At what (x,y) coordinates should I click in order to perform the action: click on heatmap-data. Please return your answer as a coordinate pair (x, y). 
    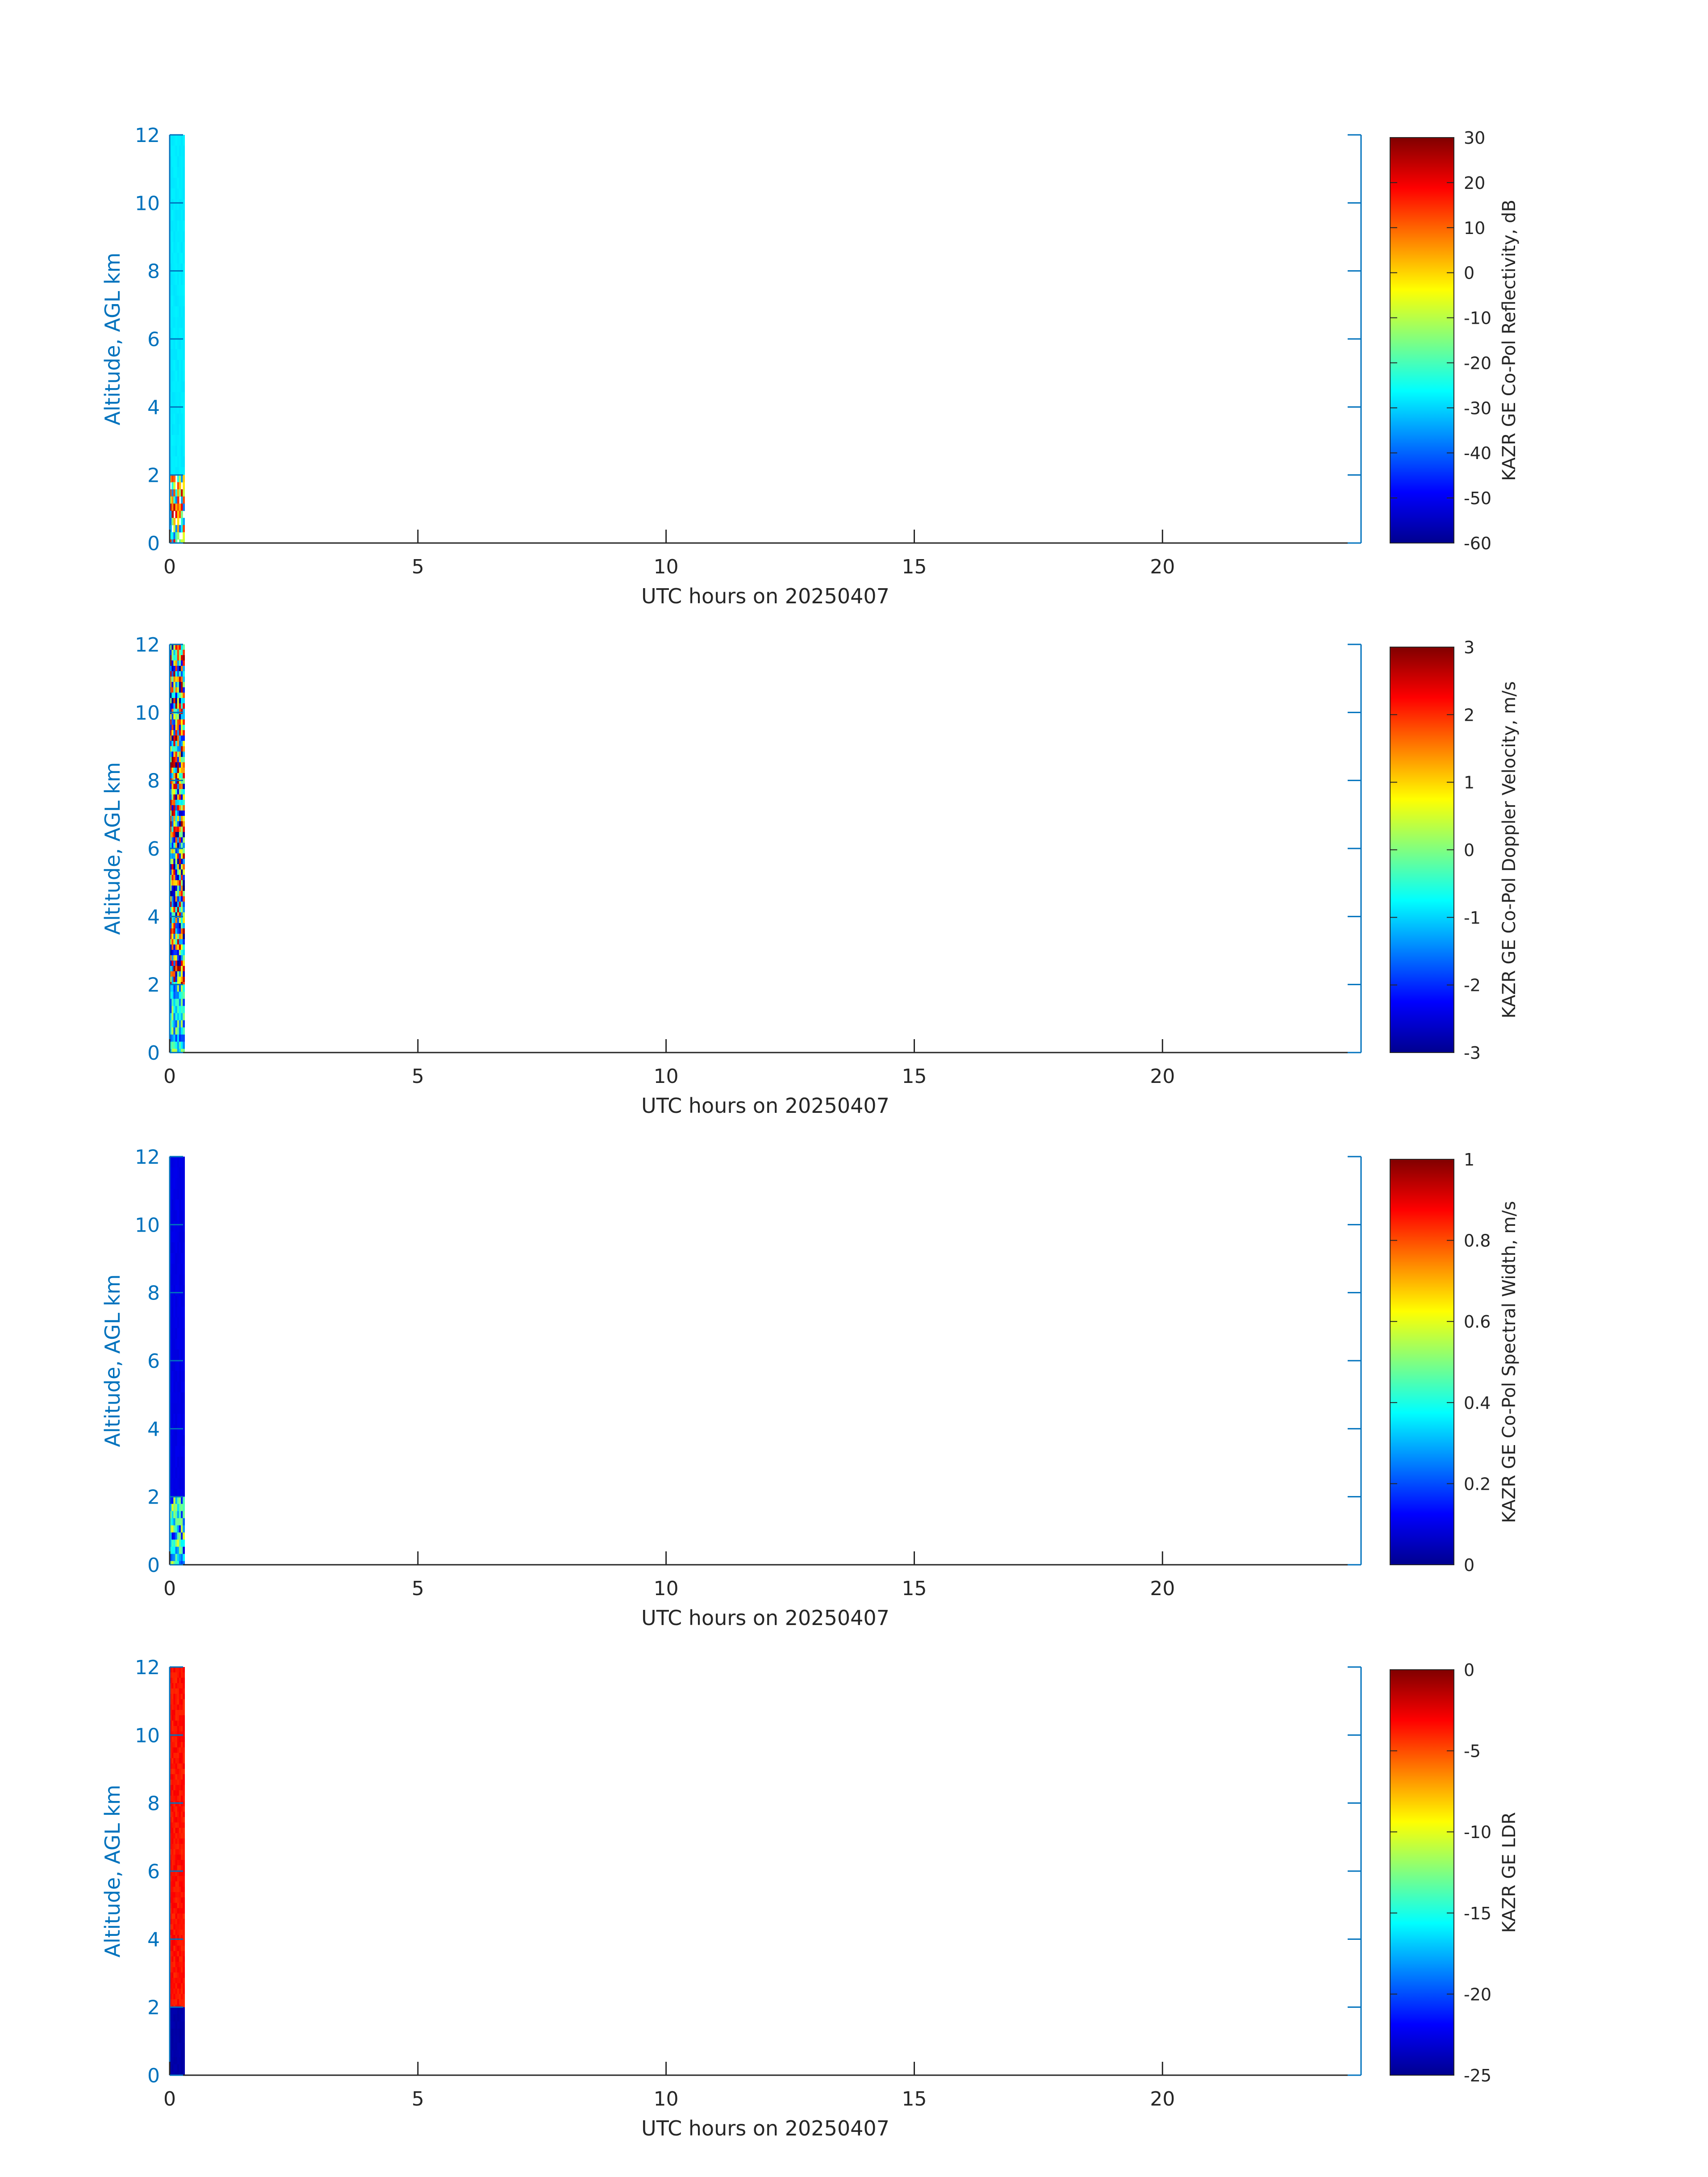
    Looking at the image, I should click on (177, 848).